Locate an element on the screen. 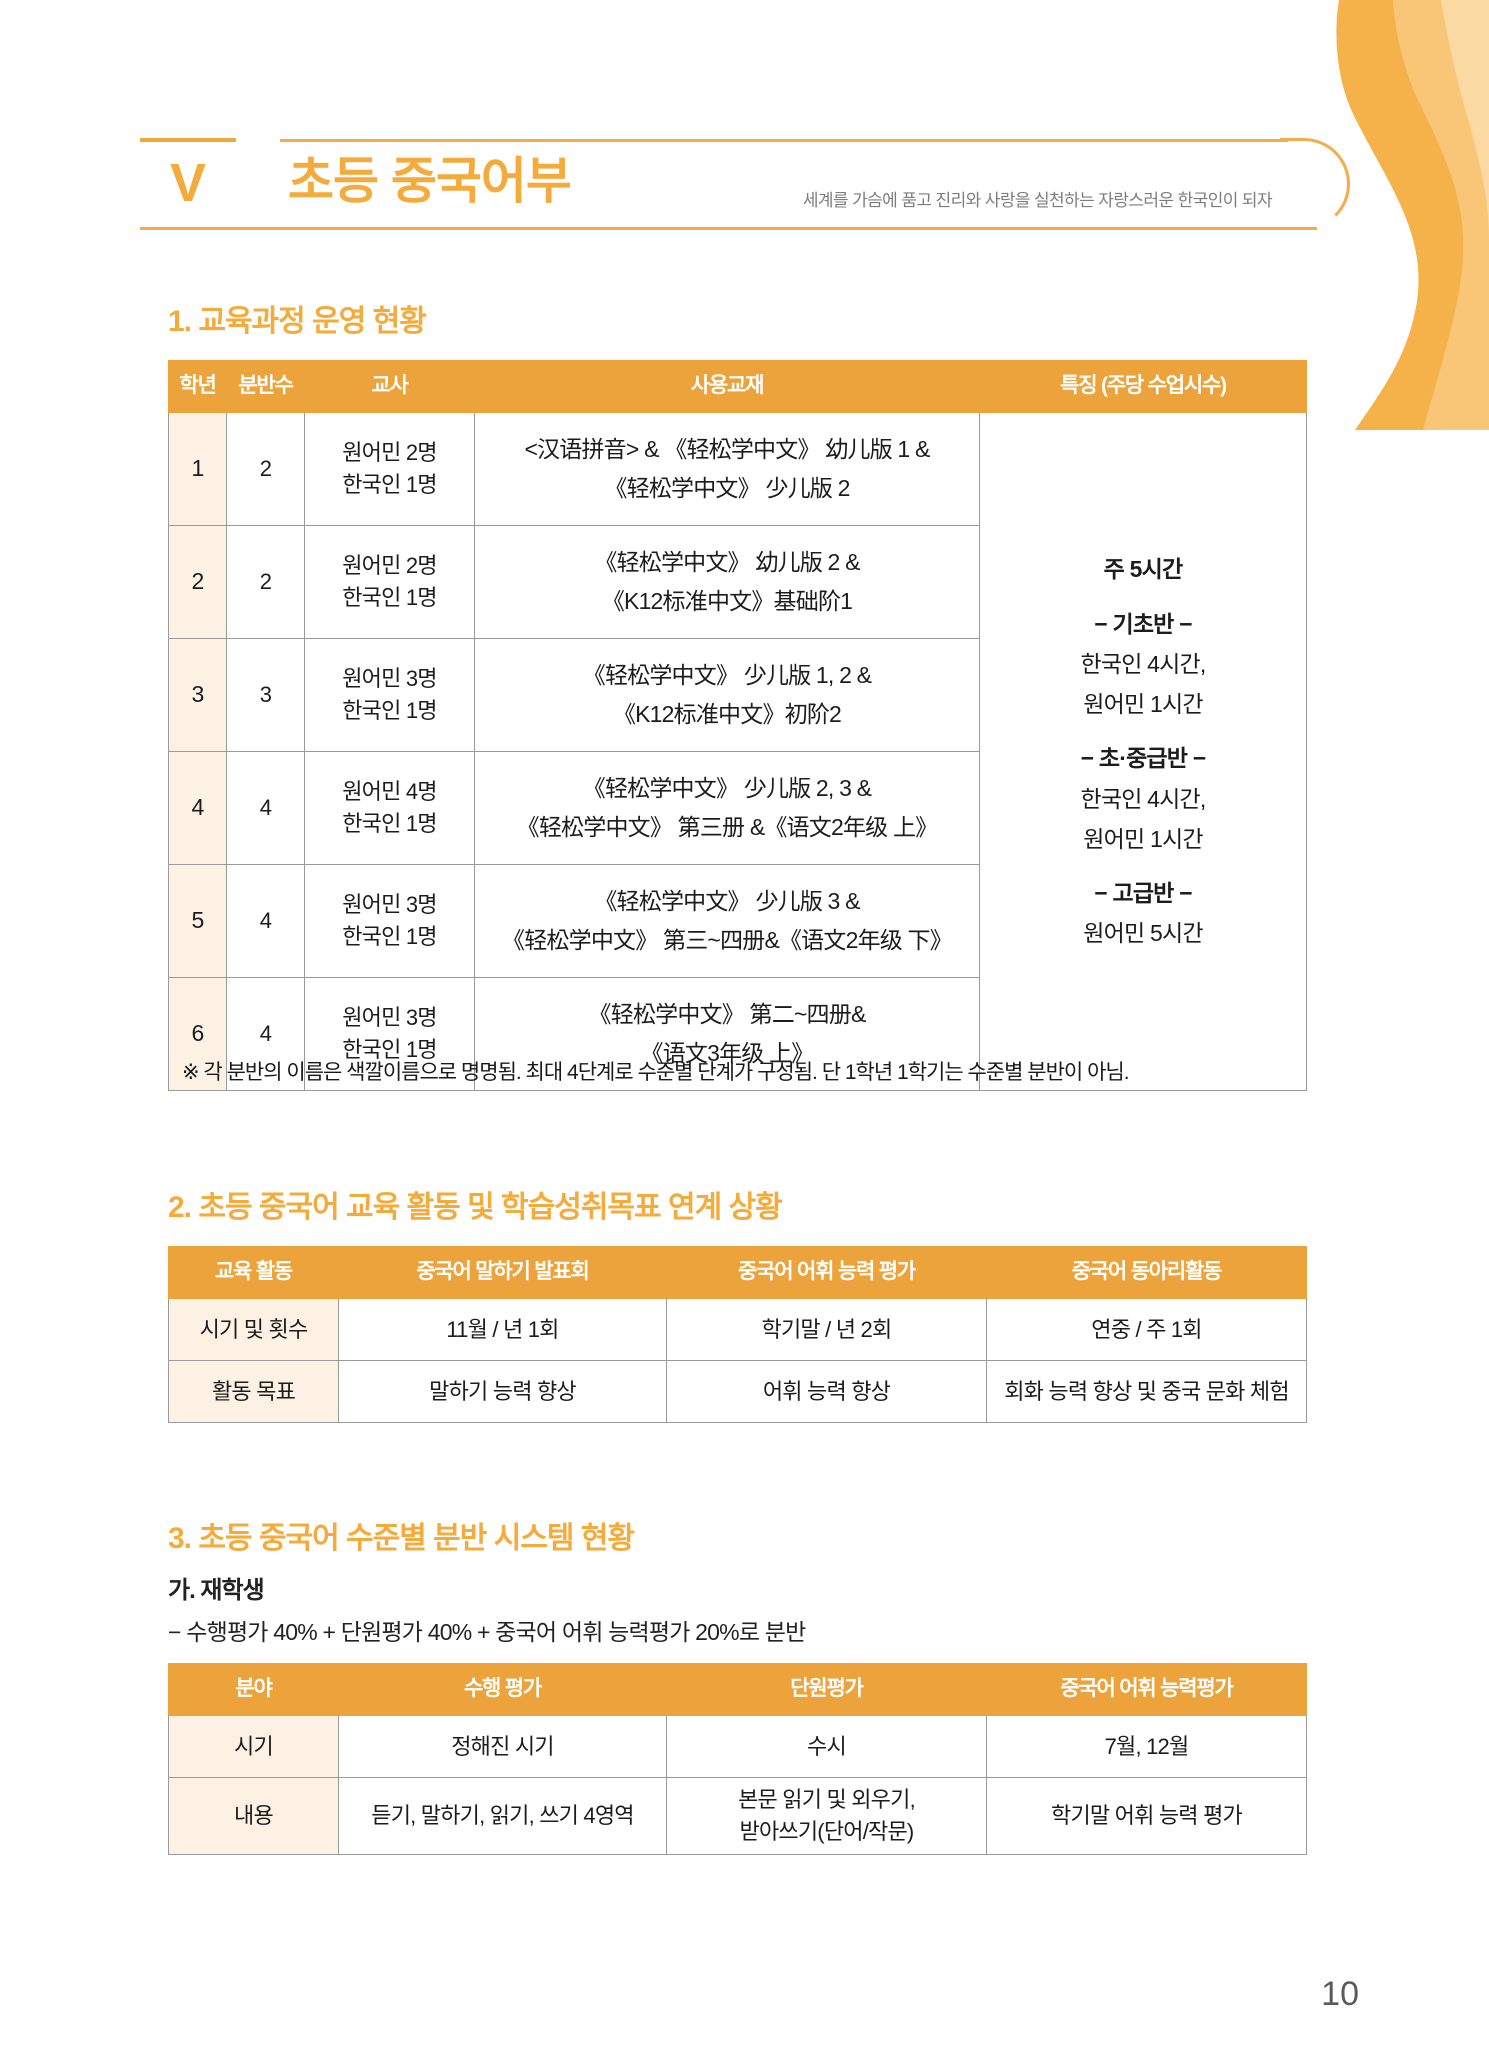  cell-materials: 《轻松学中文》 第二~四册& 《语文3年级 上》 is located at coordinates (727, 1034).